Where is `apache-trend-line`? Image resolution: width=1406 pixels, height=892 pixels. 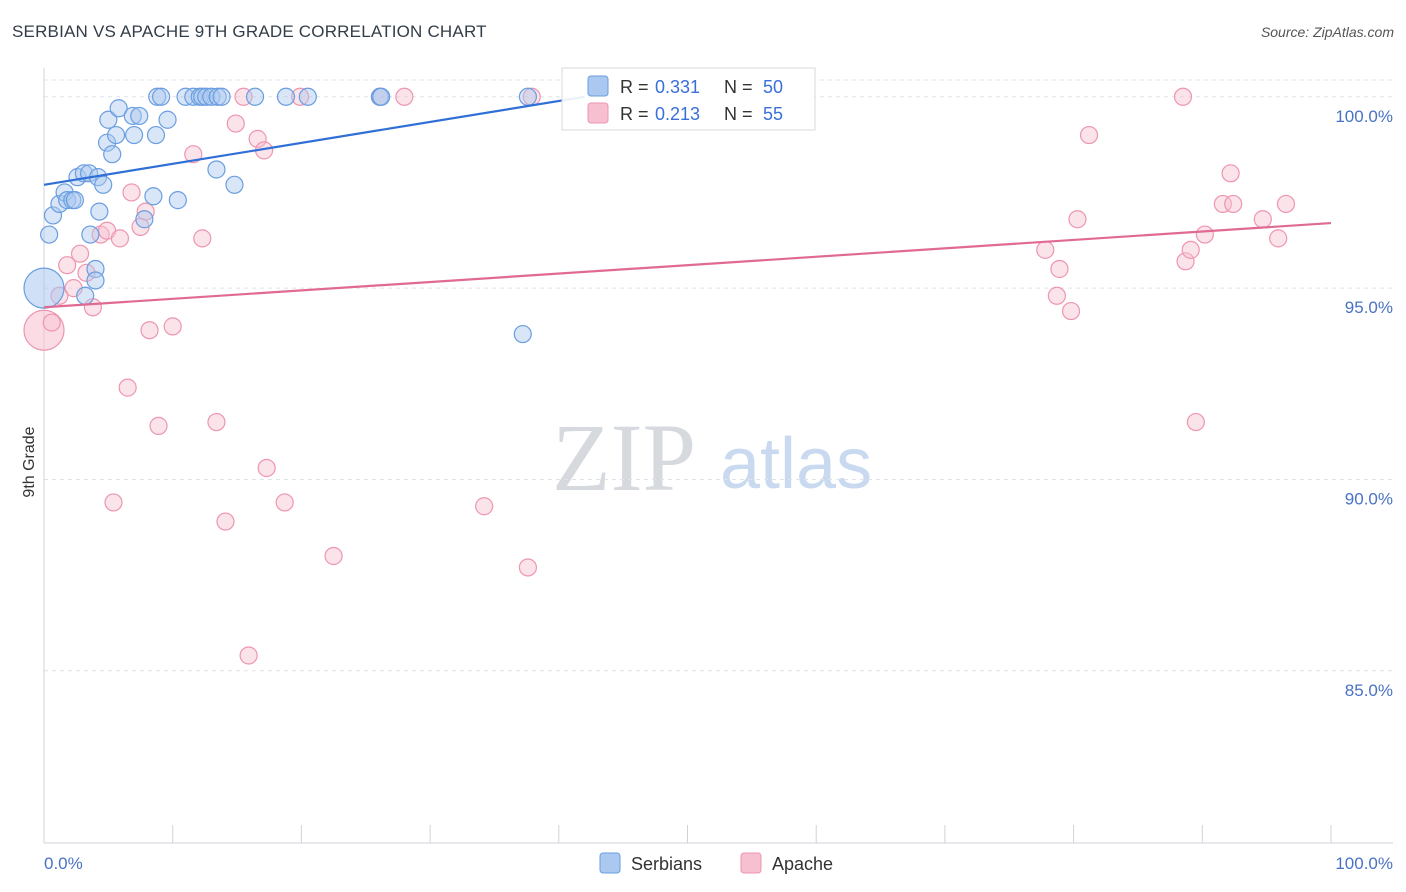 apache-trend-line is located at coordinates (687, 265).